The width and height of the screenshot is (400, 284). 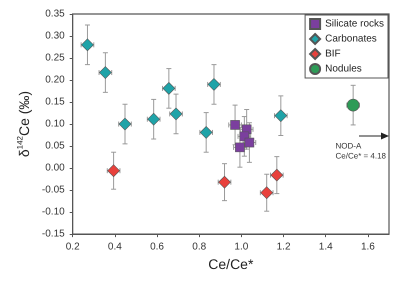 I want to click on x-tick-label: 0.4, so click(x=115, y=247).